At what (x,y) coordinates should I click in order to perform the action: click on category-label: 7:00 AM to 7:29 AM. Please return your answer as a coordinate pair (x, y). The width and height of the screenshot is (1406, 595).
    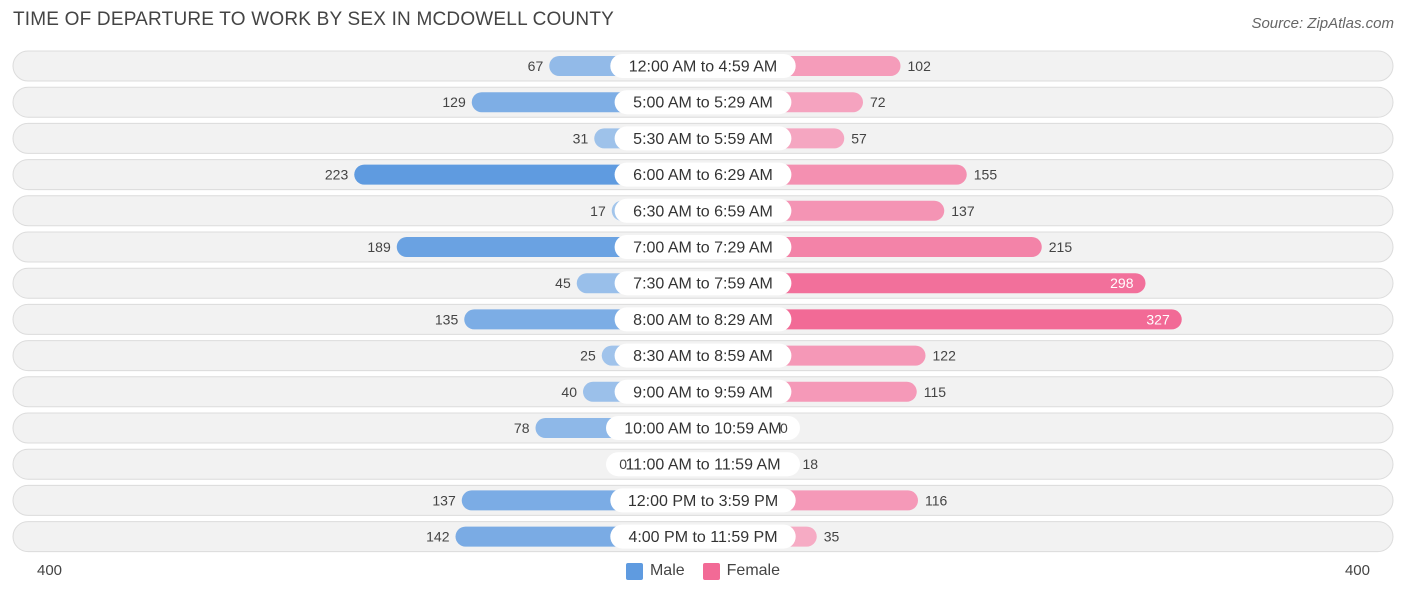
    Looking at the image, I should click on (703, 248).